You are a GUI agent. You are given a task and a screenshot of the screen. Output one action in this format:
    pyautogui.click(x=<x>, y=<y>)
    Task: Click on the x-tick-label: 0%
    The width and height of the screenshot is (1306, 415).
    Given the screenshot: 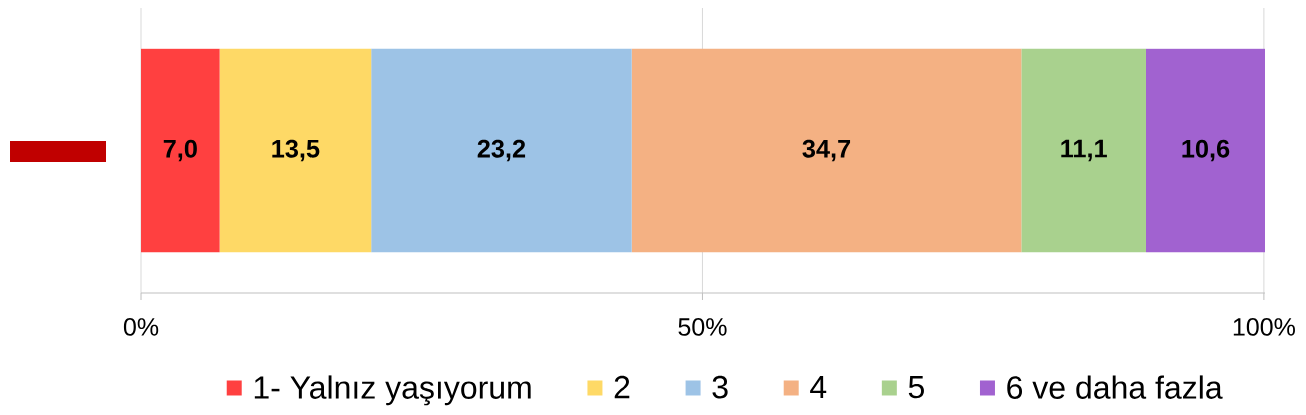 What is the action you would take?
    pyautogui.click(x=141, y=327)
    